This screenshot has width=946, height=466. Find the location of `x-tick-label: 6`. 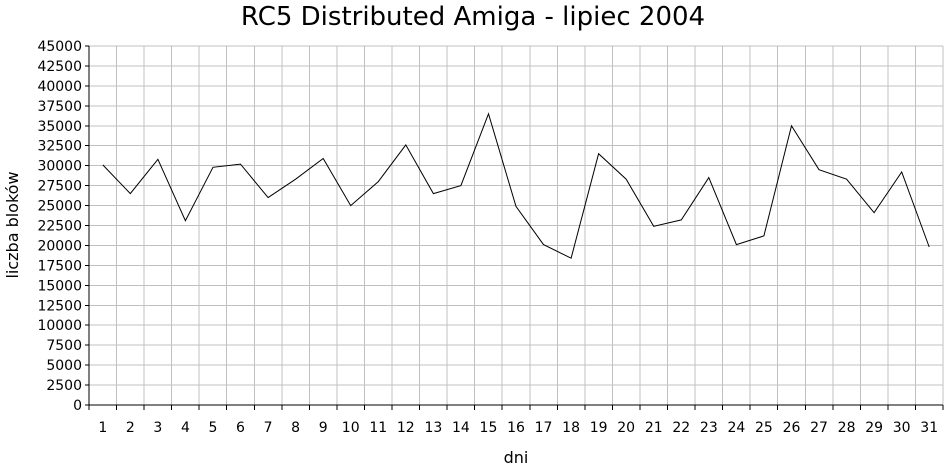

x-tick-label: 6 is located at coordinates (240, 428).